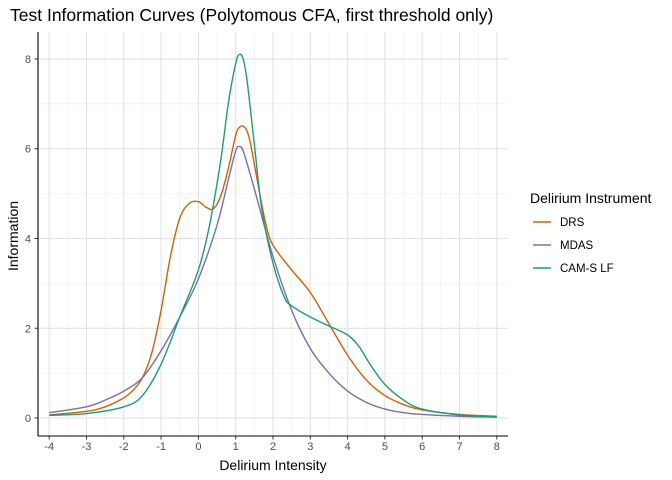 This screenshot has height=480, width=672. What do you see at coordinates (348, 447) in the screenshot?
I see `x-tick-label: 4` at bounding box center [348, 447].